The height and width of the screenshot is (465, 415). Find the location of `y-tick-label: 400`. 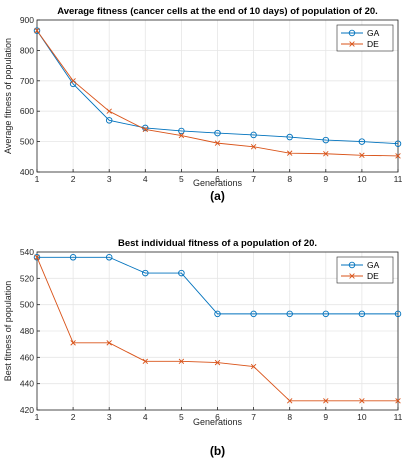

y-tick-label: 400 is located at coordinates (27, 172).